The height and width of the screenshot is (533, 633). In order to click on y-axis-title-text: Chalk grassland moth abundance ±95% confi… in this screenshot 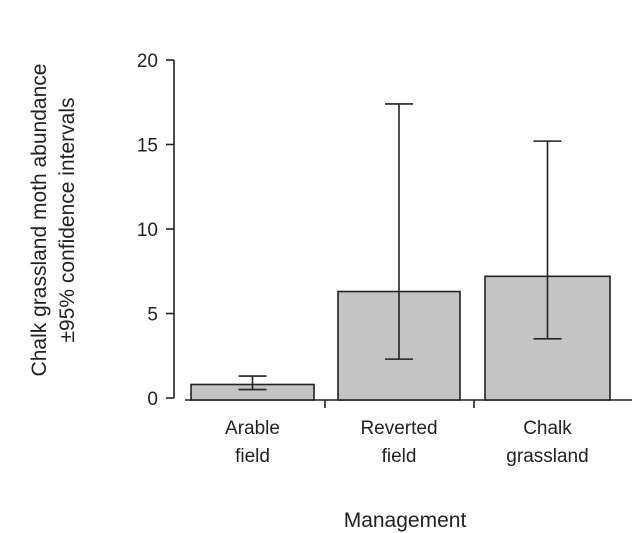, I will do `click(53, 220)`.